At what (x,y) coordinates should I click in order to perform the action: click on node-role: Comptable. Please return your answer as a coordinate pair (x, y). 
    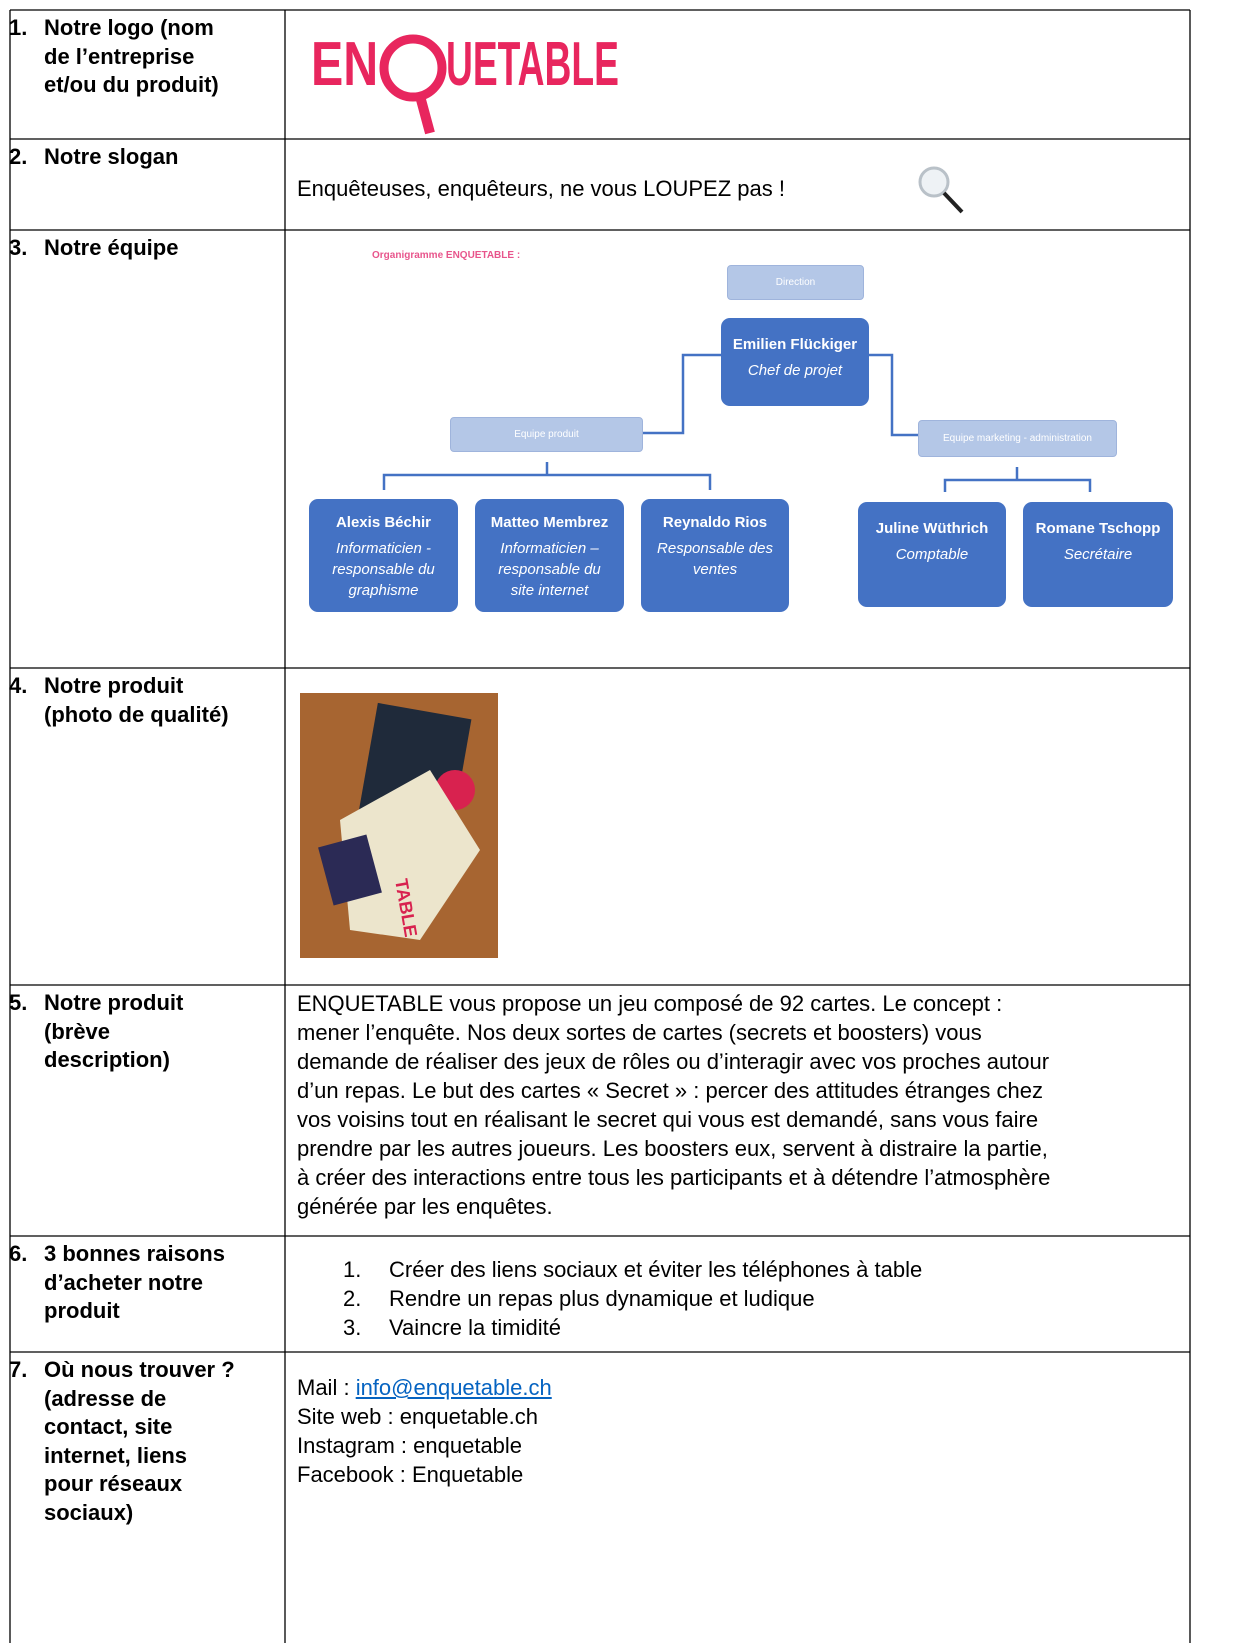
    Looking at the image, I should click on (932, 554).